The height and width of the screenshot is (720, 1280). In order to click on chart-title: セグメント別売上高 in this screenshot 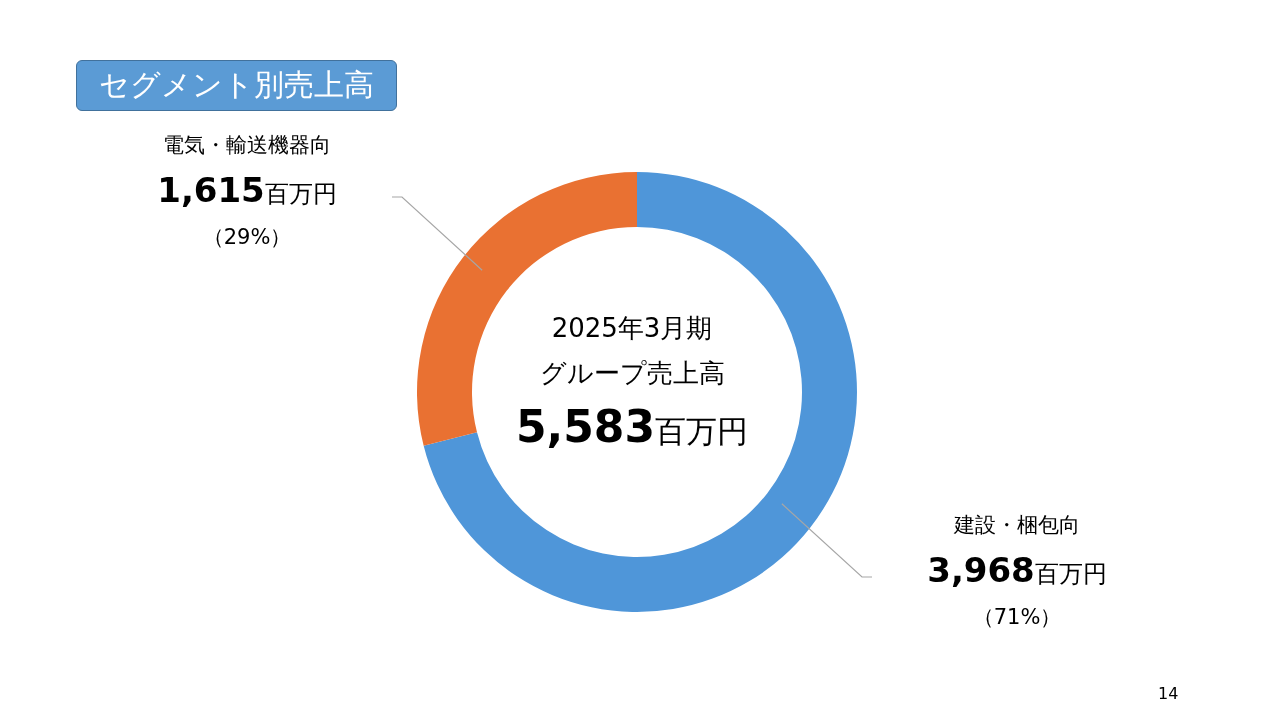, I will do `click(236, 85)`.